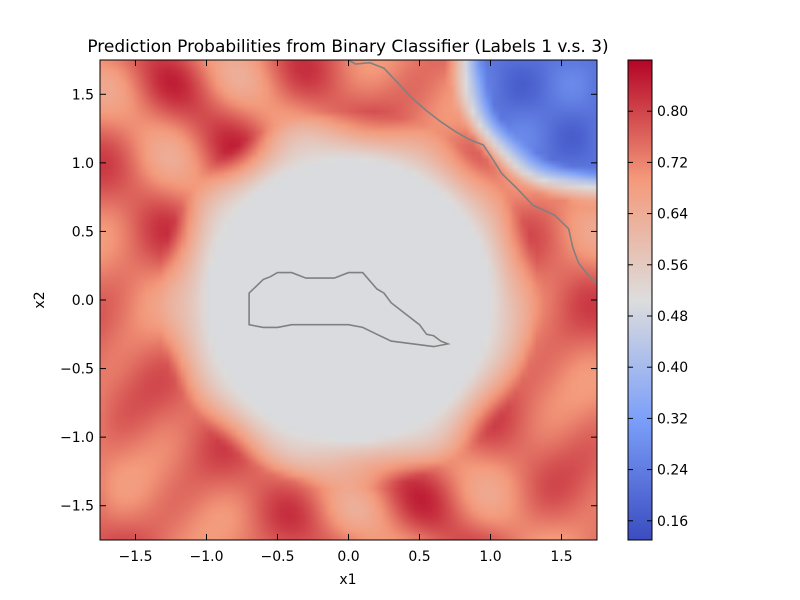 The height and width of the screenshot is (600, 800). Describe the element at coordinates (348, 557) in the screenshot. I see `x-tick-label: 0.0` at that location.